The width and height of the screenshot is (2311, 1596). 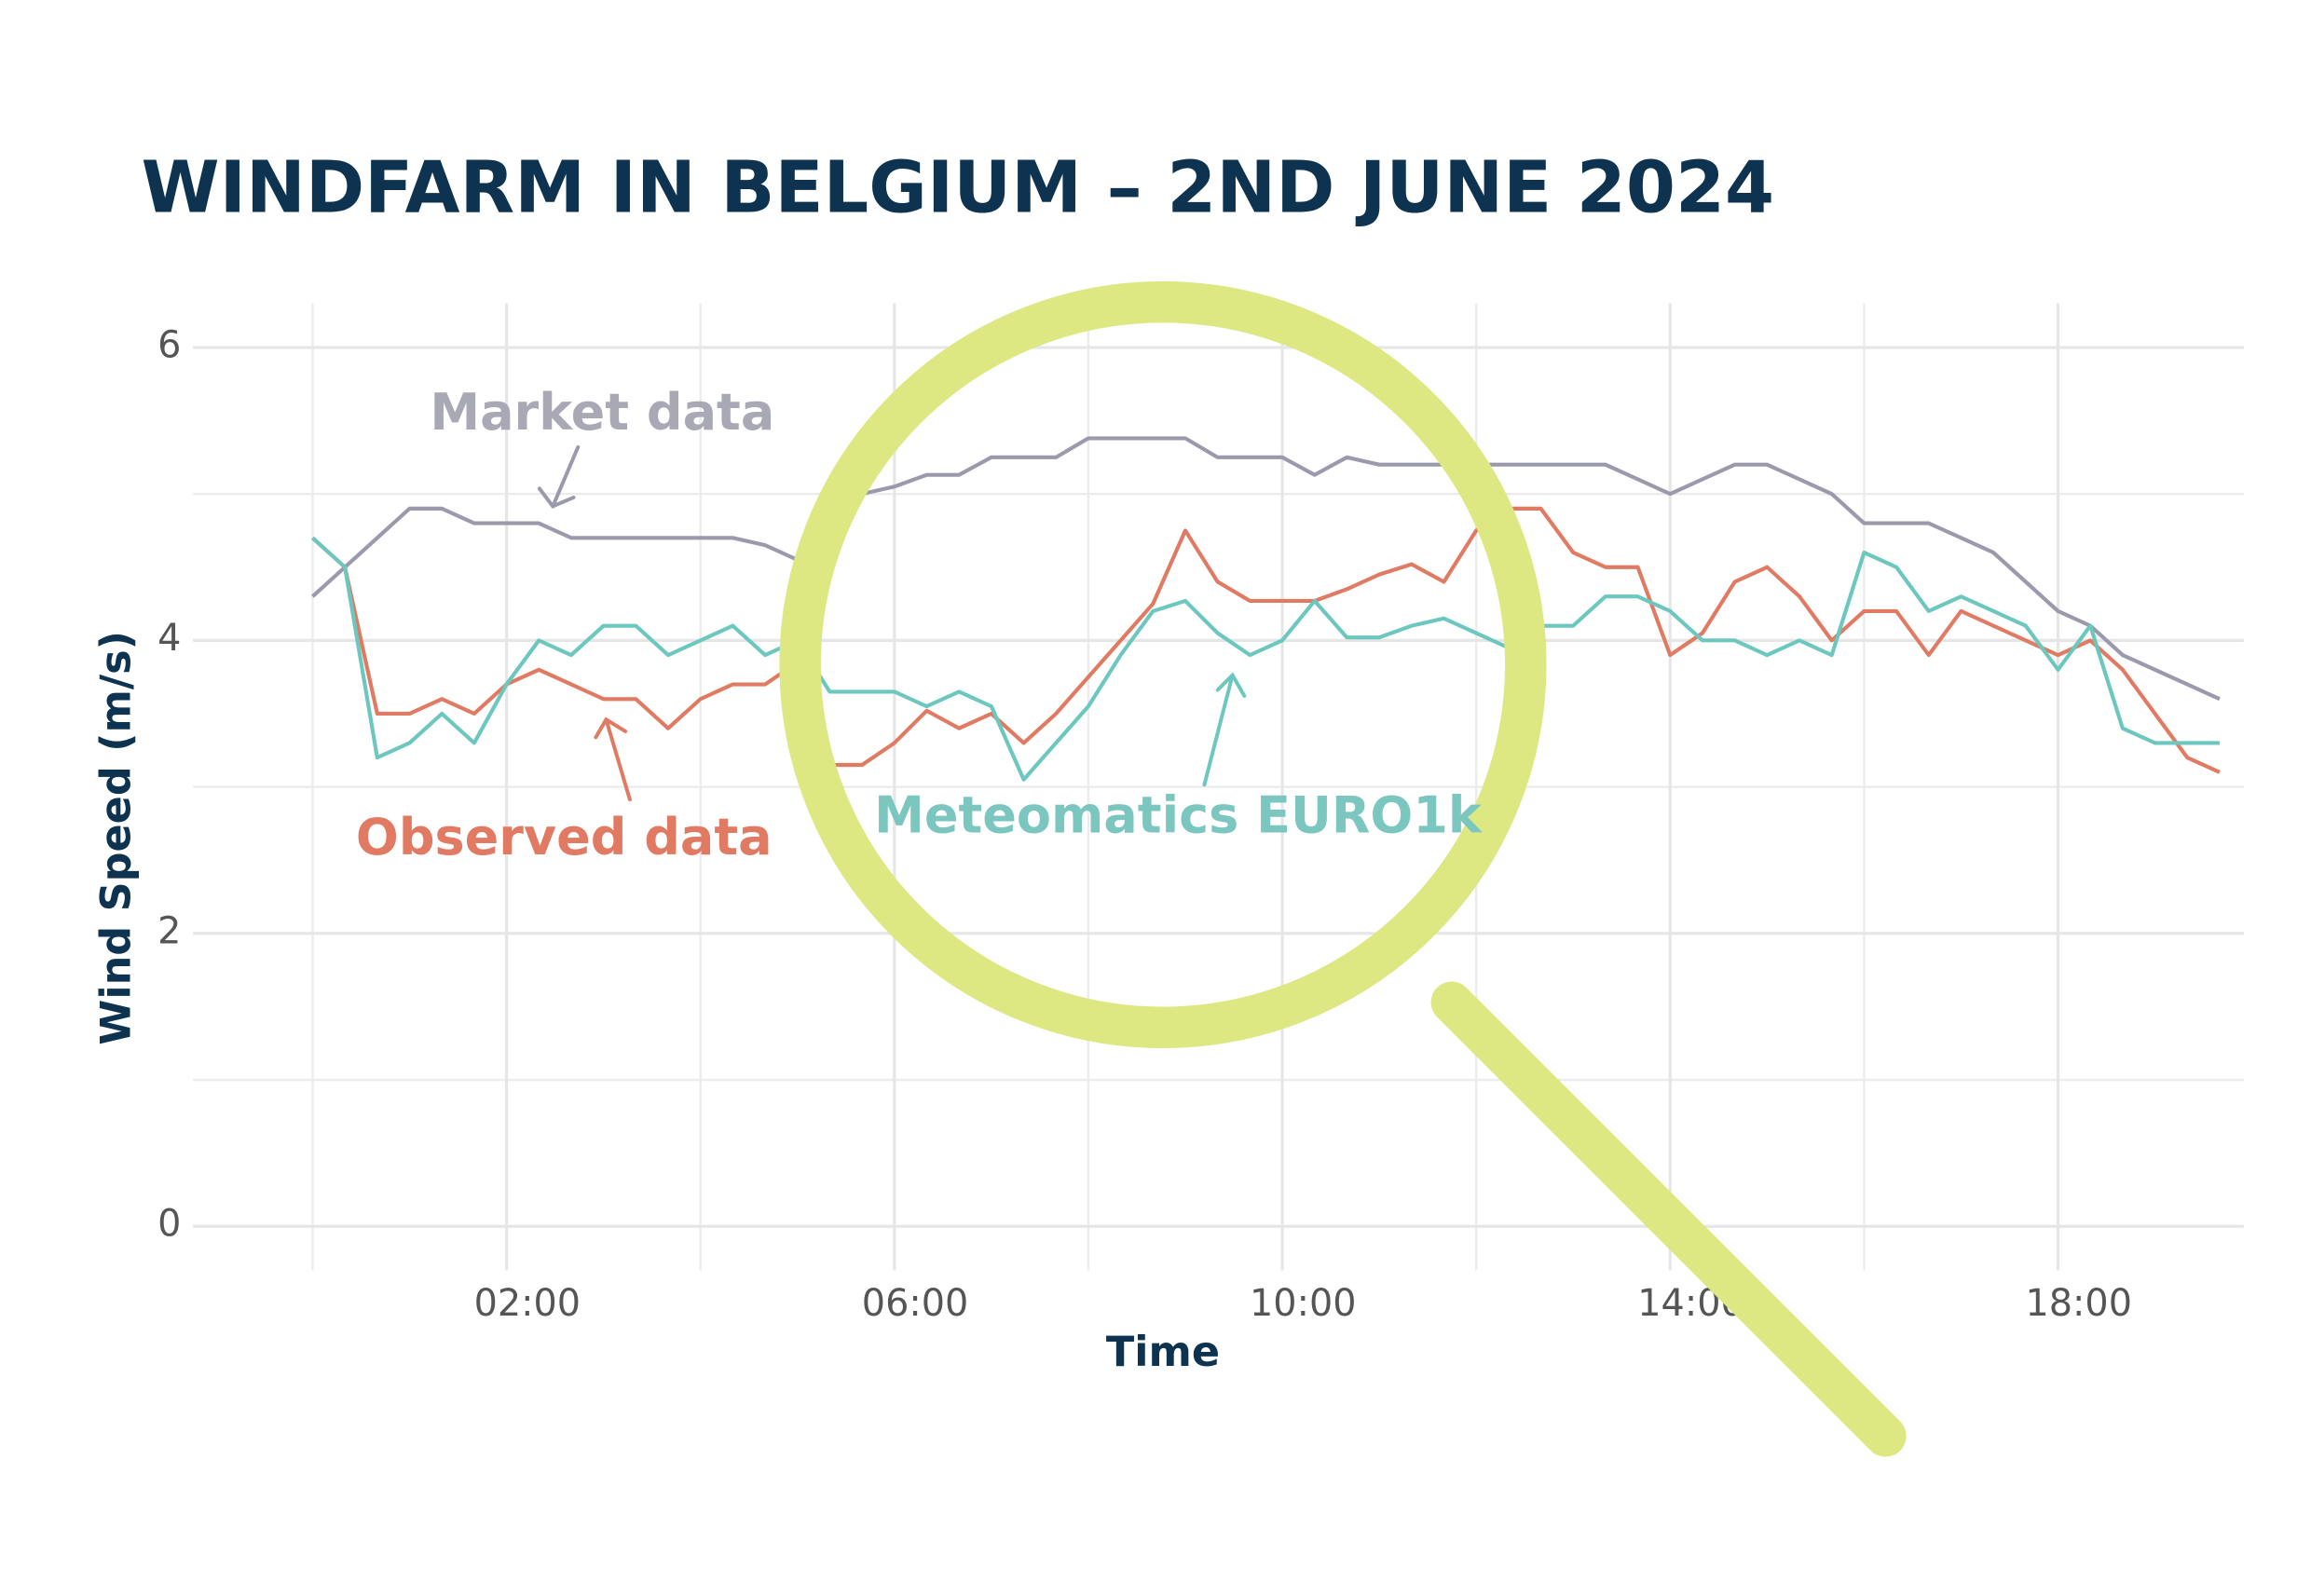 What do you see at coordinates (957, 187) in the screenshot?
I see `chart-title: WINDFARM IN BELGIUM – 2ND JUNE 2024` at bounding box center [957, 187].